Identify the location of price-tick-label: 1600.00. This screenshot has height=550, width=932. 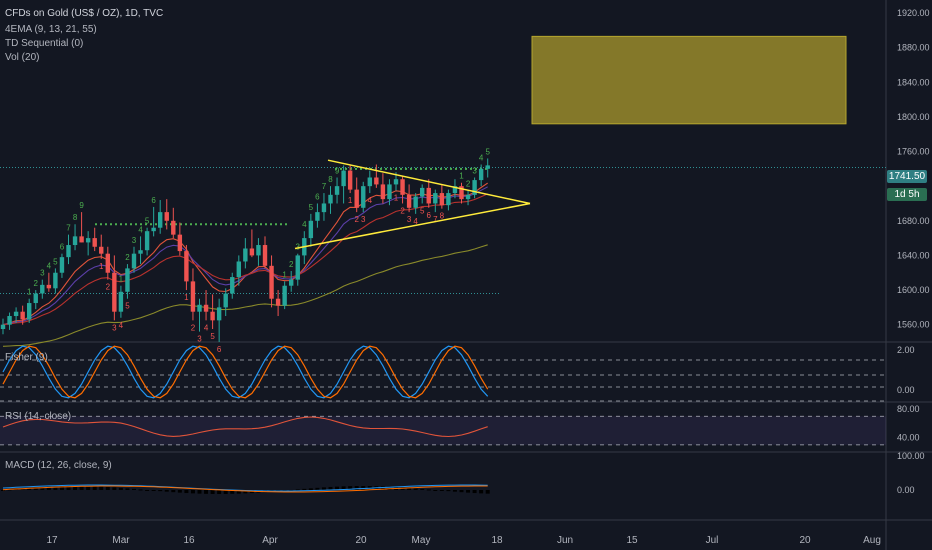
(913, 290).